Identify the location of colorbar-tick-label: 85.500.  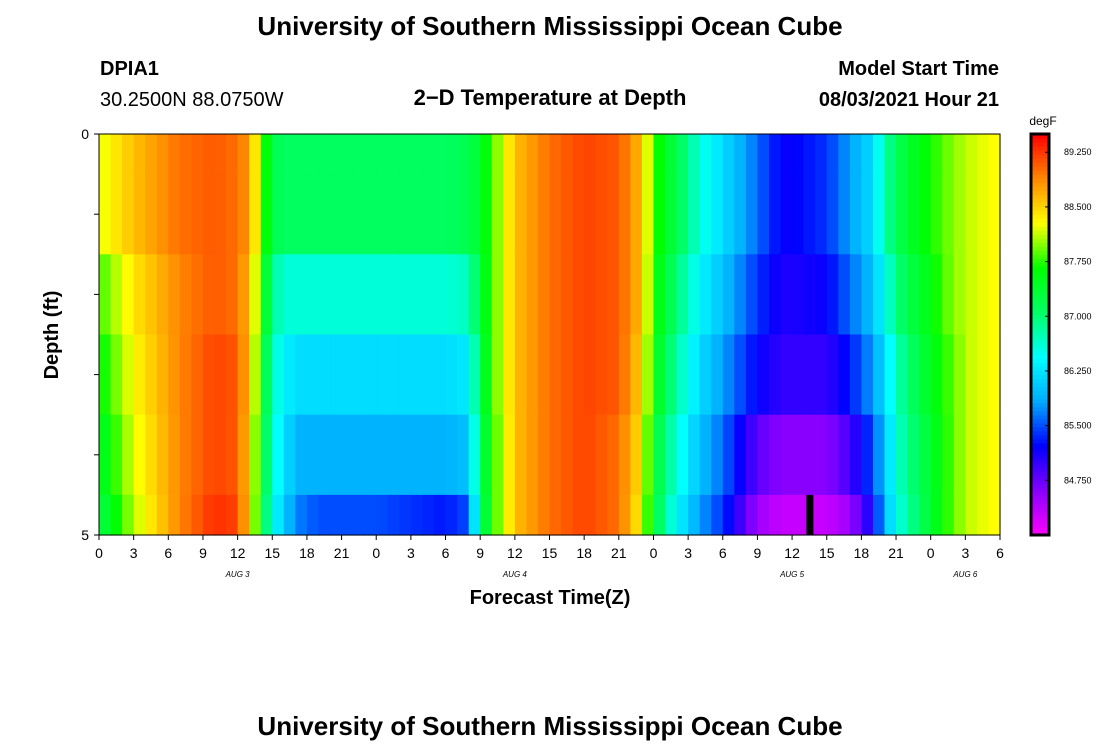
(1078, 426).